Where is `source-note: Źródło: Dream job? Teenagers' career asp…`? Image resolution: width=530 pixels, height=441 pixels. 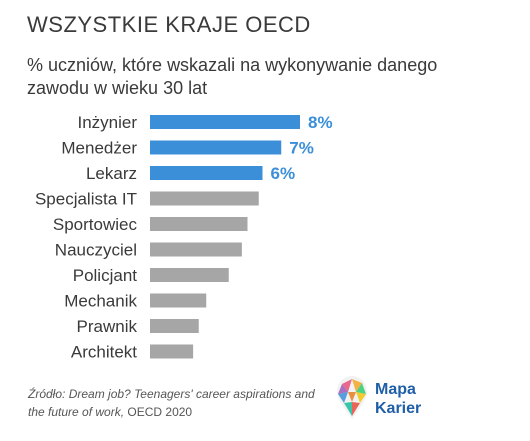 source-note: Źródło: Dream job? Teenagers' career asp… is located at coordinates (178, 403).